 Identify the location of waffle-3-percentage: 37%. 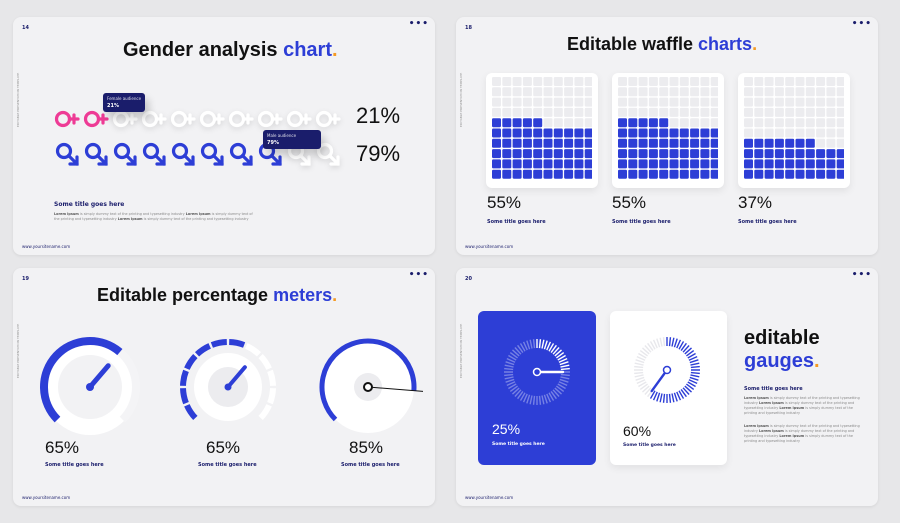
(755, 202).